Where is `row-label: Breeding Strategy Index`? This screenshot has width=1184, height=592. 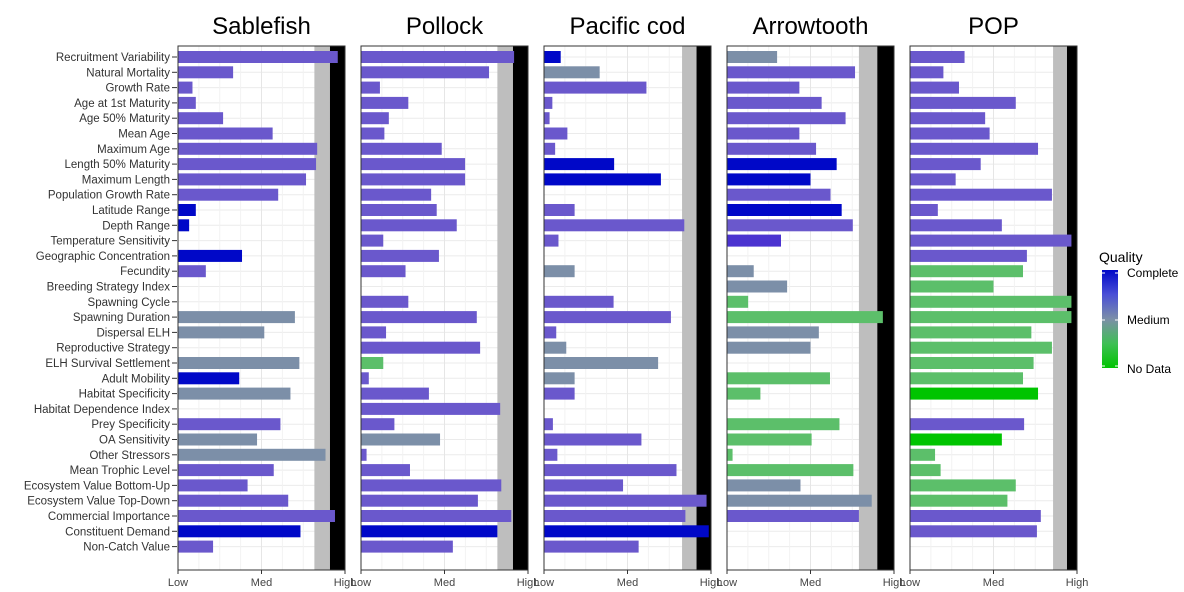 row-label: Breeding Strategy Index is located at coordinates (109, 288).